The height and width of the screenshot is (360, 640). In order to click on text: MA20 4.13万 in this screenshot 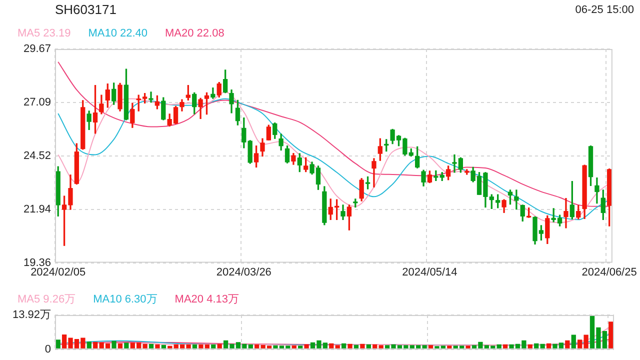, I will do `click(206, 300)`.